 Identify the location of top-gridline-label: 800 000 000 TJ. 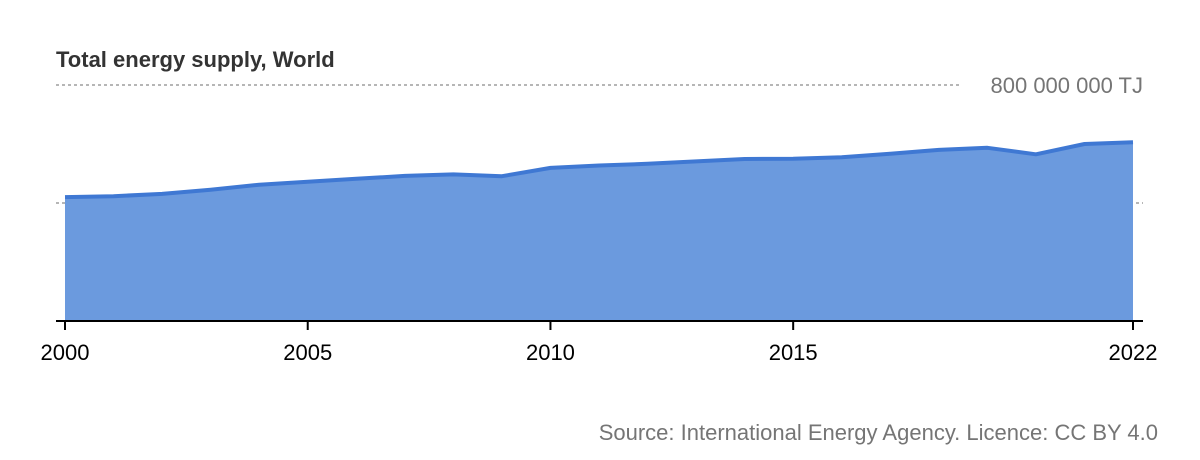
(1067, 85).